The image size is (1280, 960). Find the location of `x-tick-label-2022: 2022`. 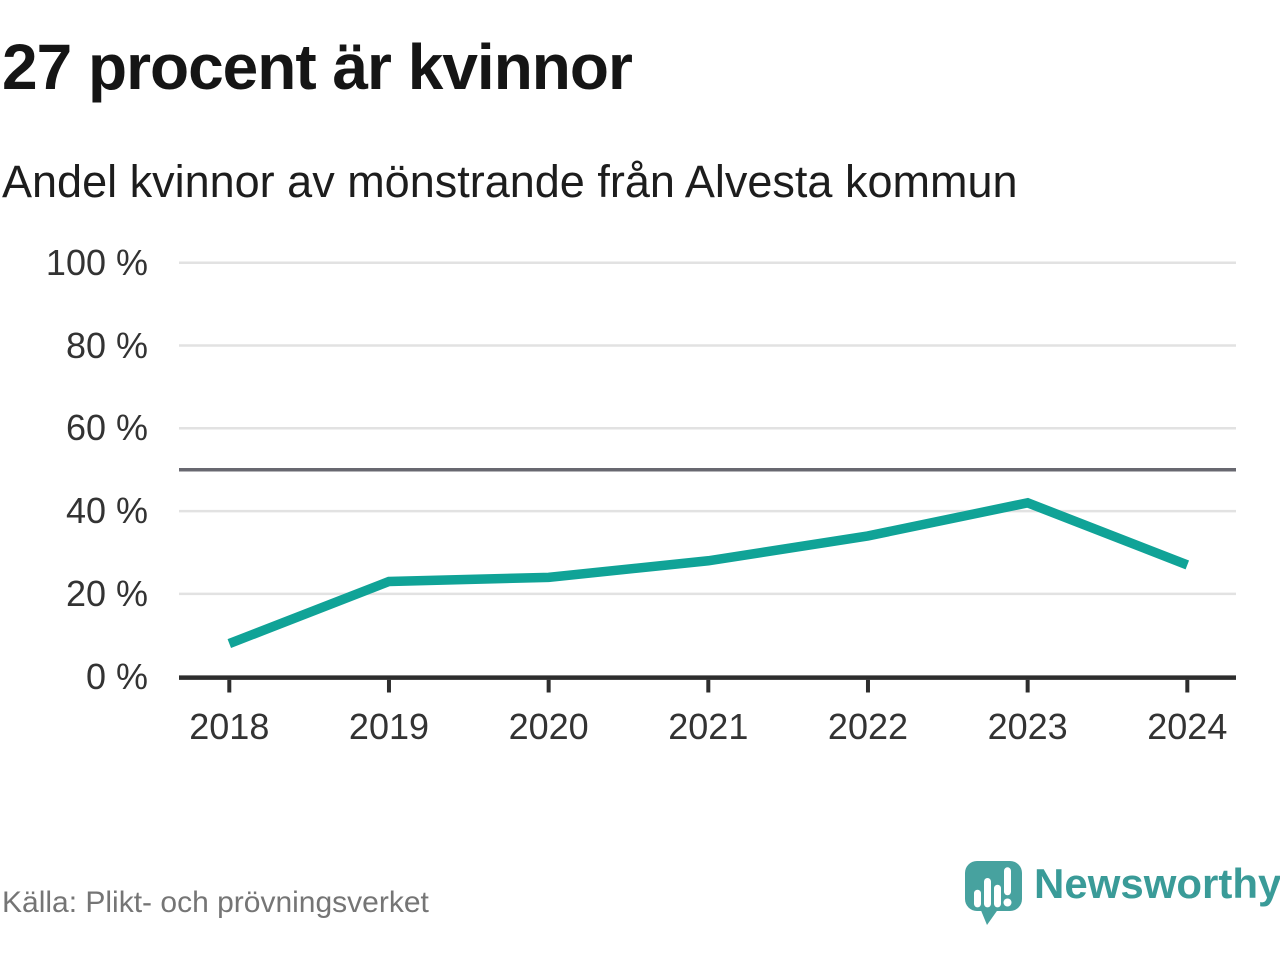

x-tick-label-2022: 2022 is located at coordinates (868, 726).